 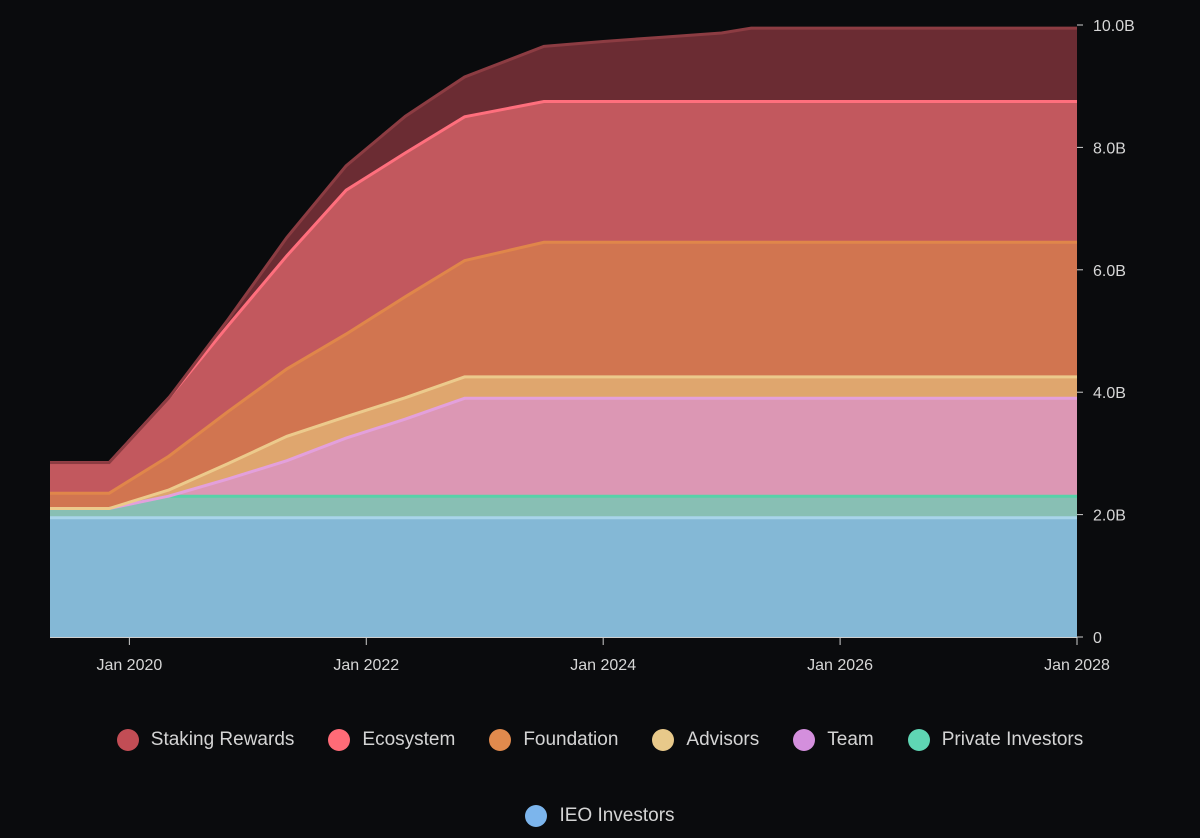 I want to click on x-tick-label: Jan 2024, so click(x=603, y=665).